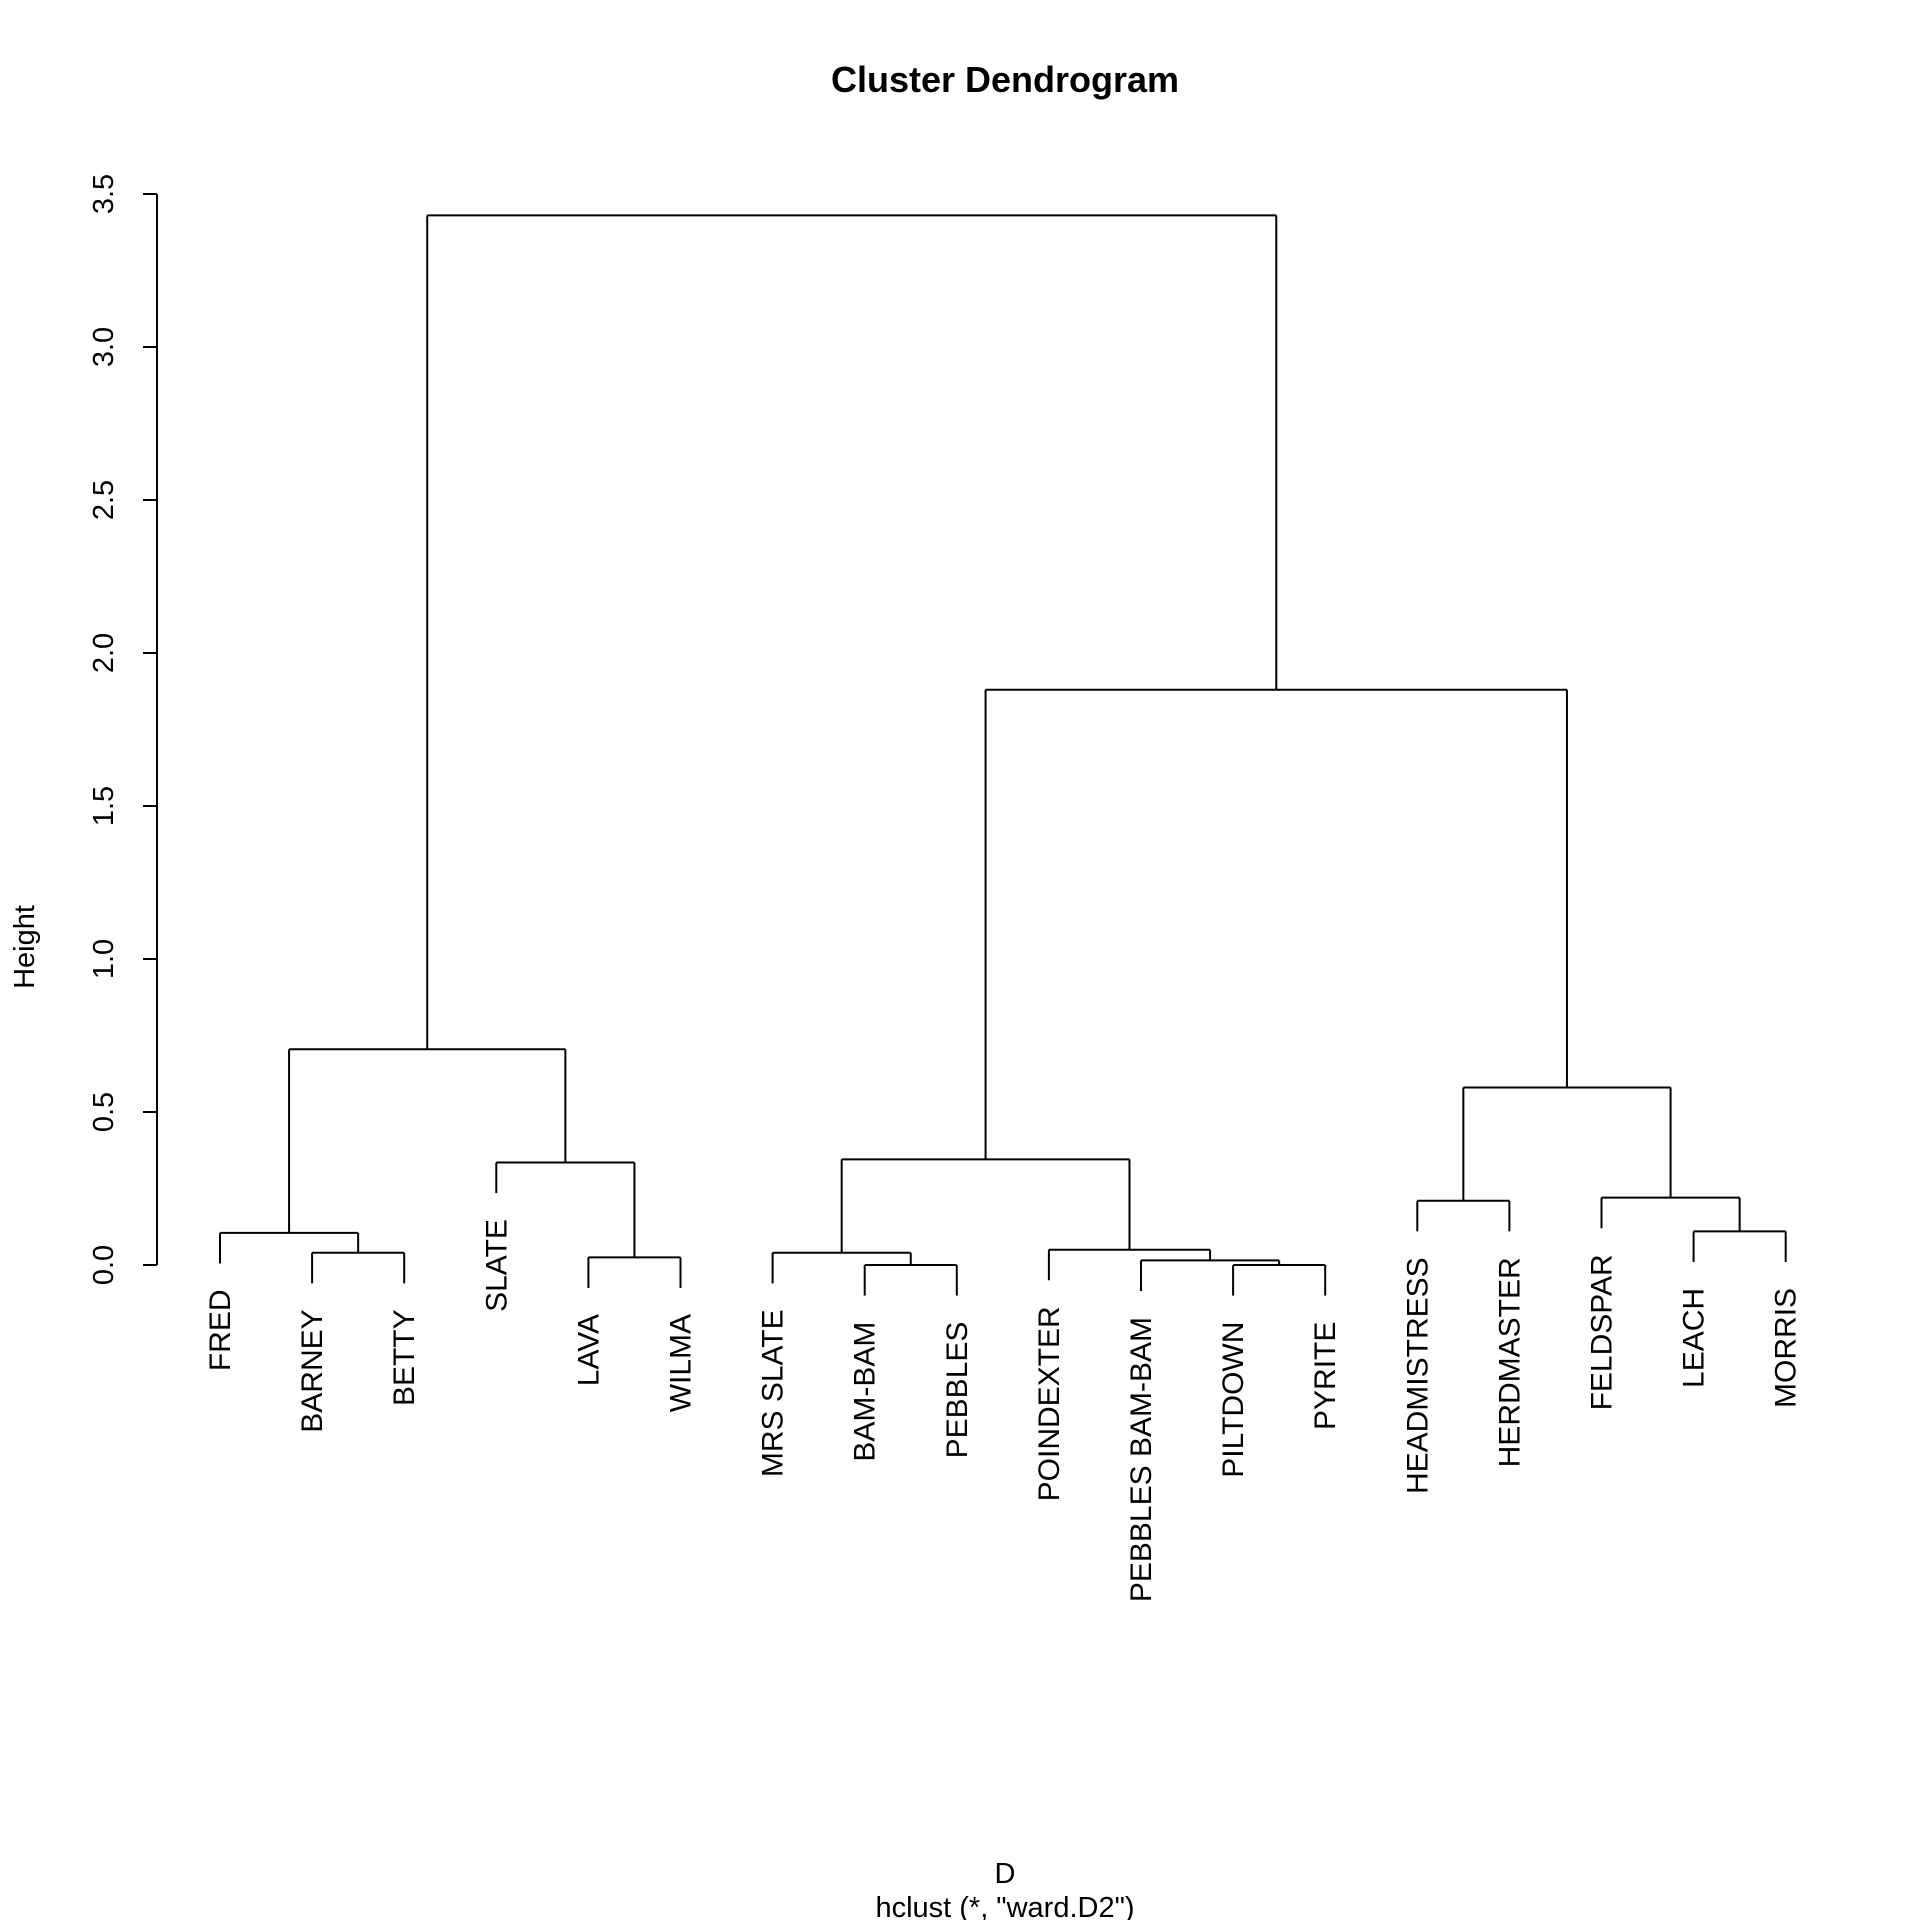 The width and height of the screenshot is (1920, 1920). I want to click on leaf-label: PEBBLES, so click(957, 1390).